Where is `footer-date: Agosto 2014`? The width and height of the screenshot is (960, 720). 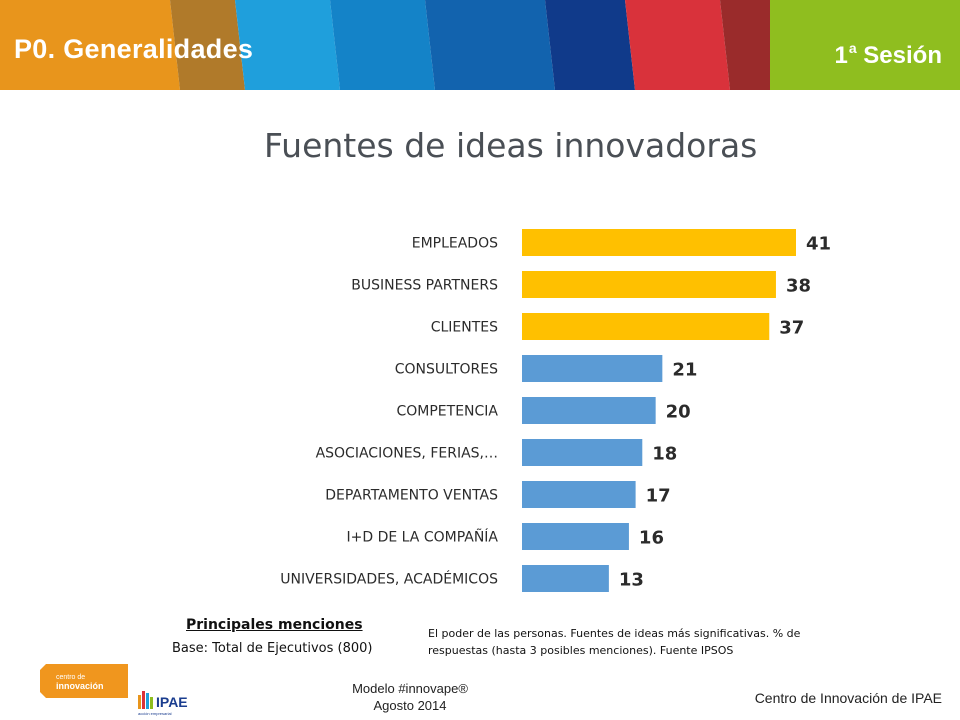
footer-date: Agosto 2014 is located at coordinates (410, 705).